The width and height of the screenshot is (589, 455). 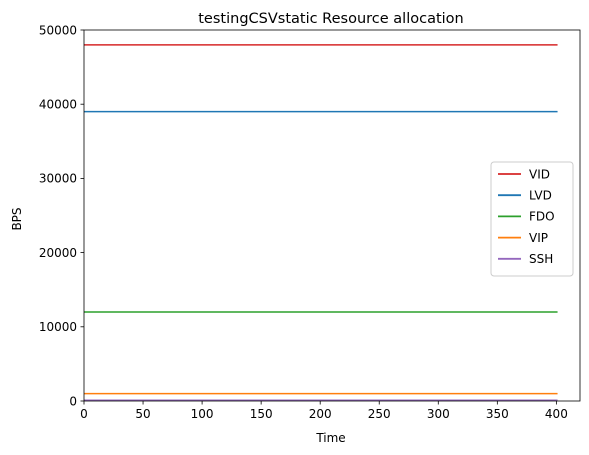 I want to click on chart-title: testingCSVstatic Resource allocation, so click(x=331, y=19).